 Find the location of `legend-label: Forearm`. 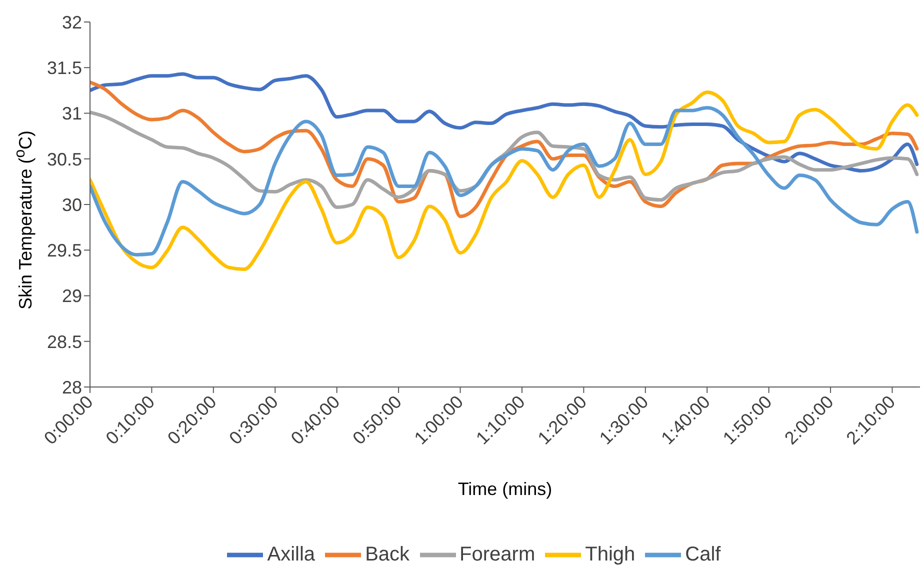

legend-label: Forearm is located at coordinates (498, 554).